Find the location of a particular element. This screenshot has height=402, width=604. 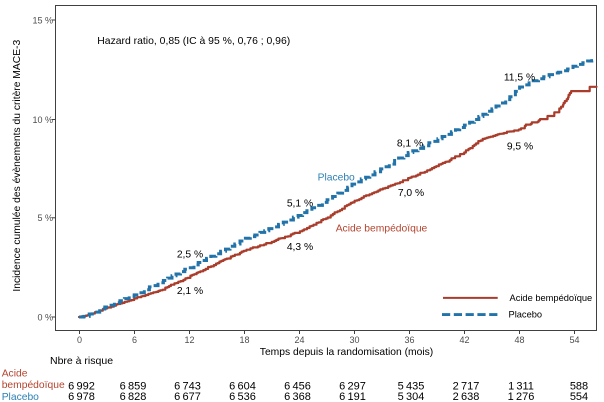

svg-text: 9,5 % is located at coordinates (520, 147).